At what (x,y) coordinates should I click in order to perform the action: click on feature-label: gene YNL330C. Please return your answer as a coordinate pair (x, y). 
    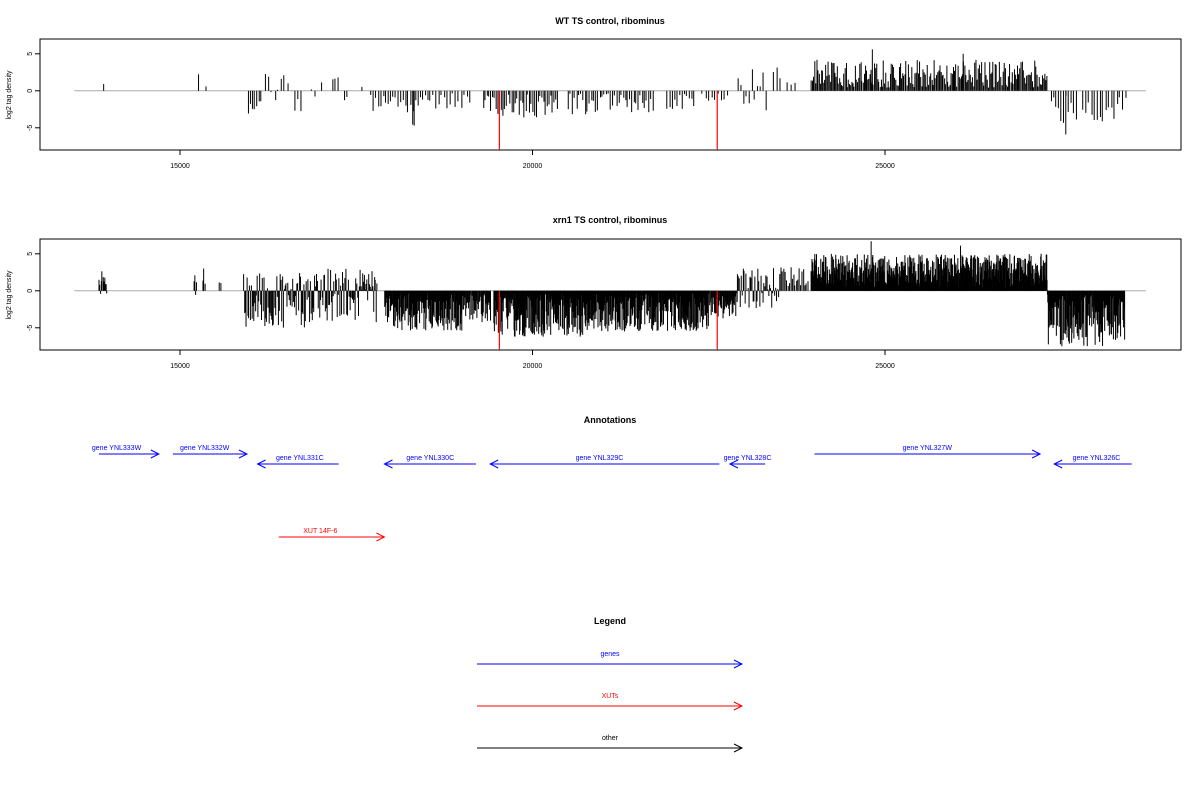
    Looking at the image, I should click on (430, 458).